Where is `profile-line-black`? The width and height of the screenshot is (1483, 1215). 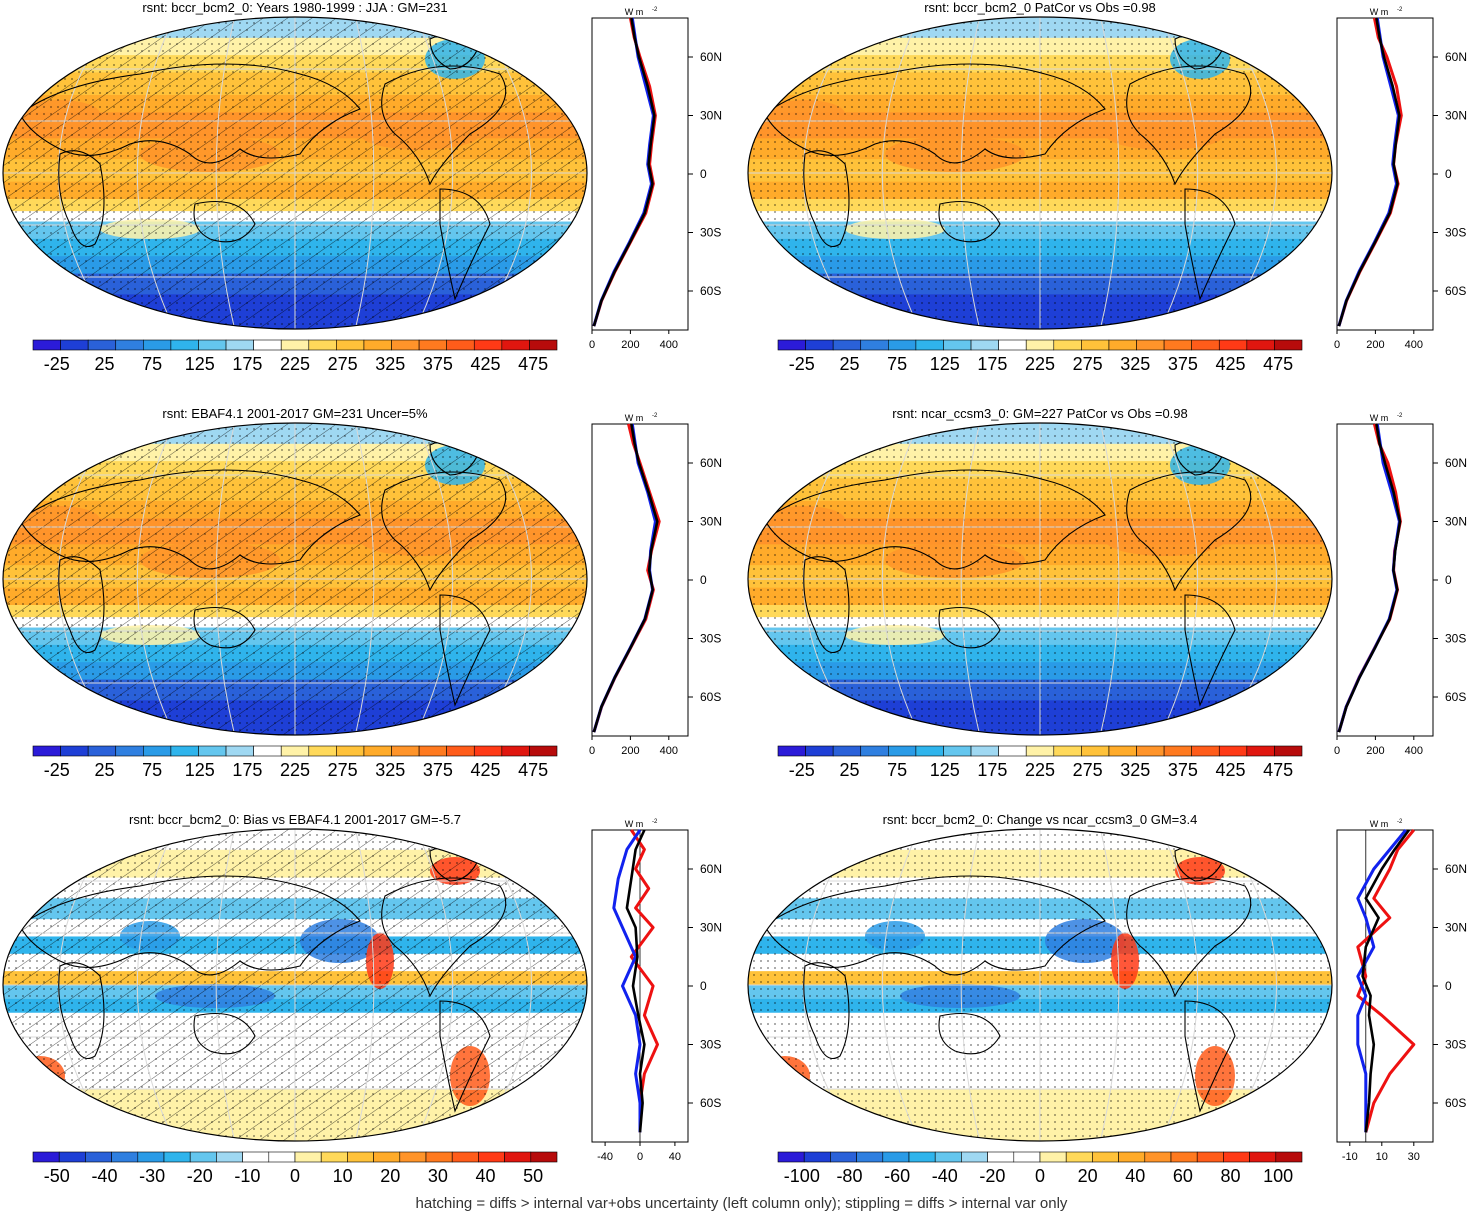 profile-line-black is located at coordinates (635, 981).